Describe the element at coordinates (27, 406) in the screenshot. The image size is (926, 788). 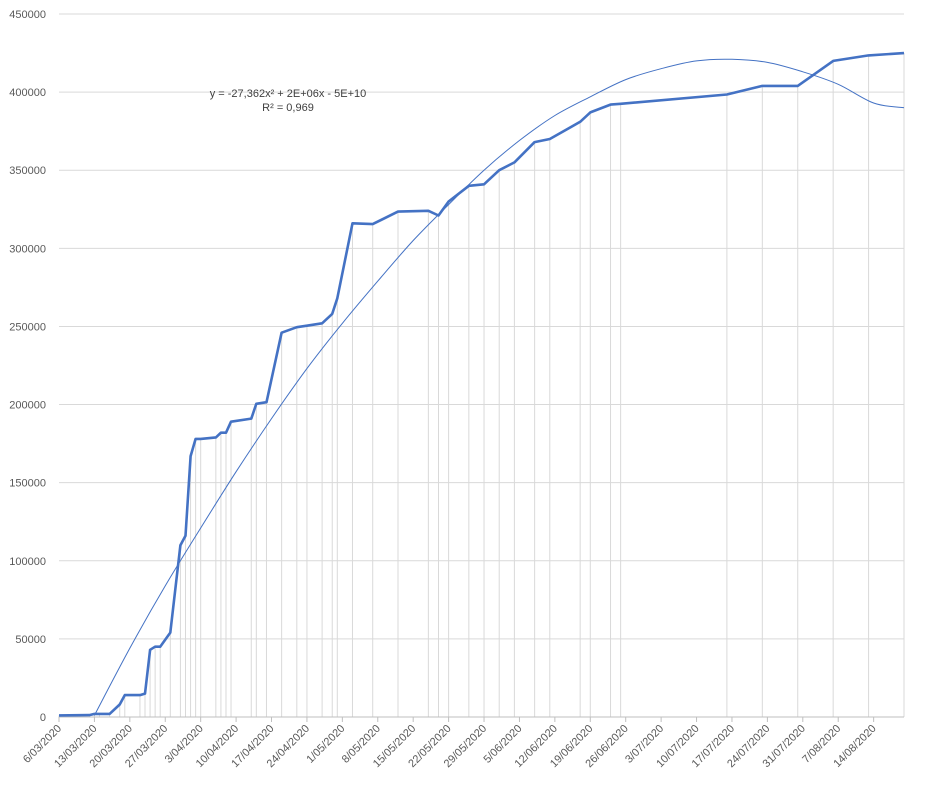
I see `y-tick-label: 200000` at that location.